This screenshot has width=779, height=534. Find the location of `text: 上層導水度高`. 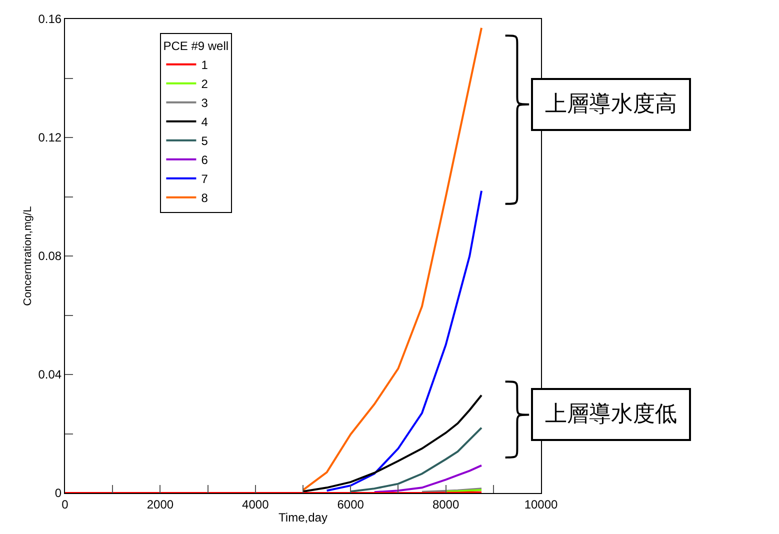

text: 上層導水度高 is located at coordinates (611, 104).